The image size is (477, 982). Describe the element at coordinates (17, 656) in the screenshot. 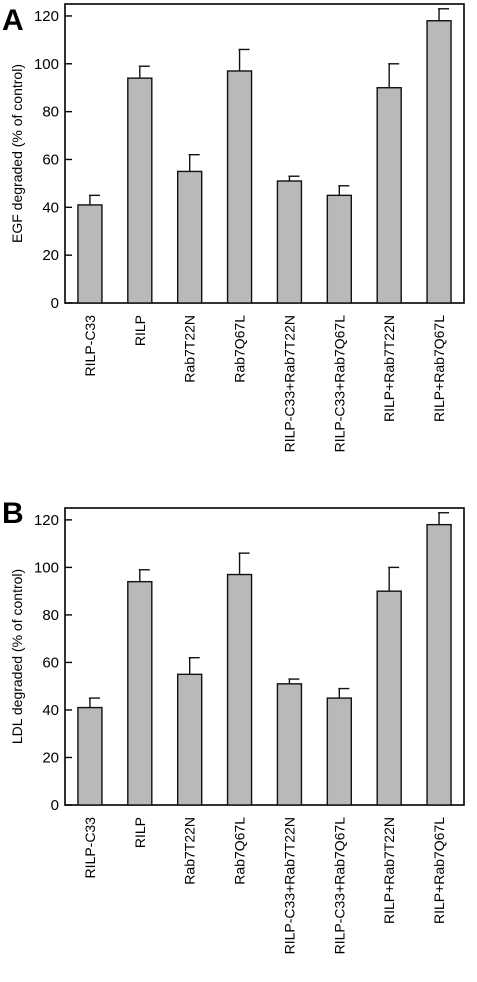

I see `chart1-ylabel: LDL degraded (% of control)` at that location.